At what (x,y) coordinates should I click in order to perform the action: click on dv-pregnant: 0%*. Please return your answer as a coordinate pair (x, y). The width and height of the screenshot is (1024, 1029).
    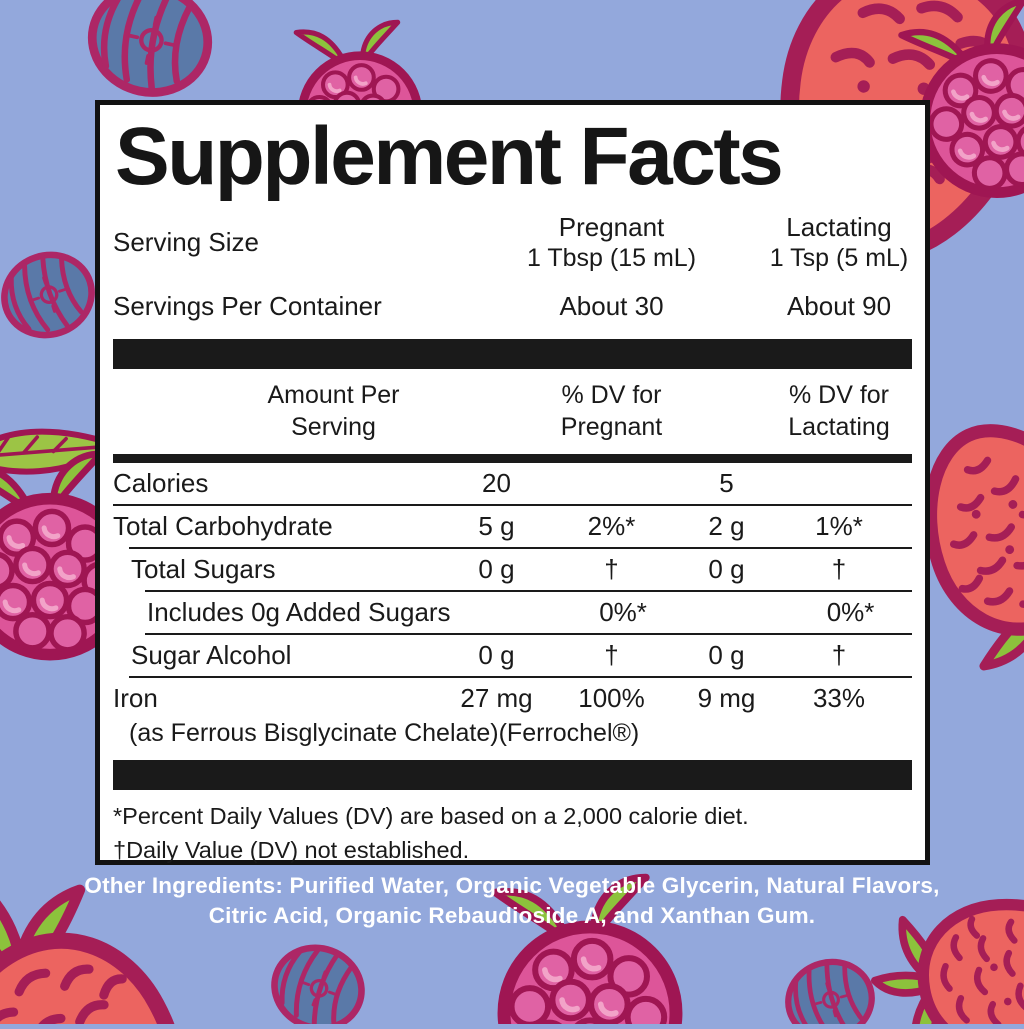
    Looking at the image, I should click on (623, 611).